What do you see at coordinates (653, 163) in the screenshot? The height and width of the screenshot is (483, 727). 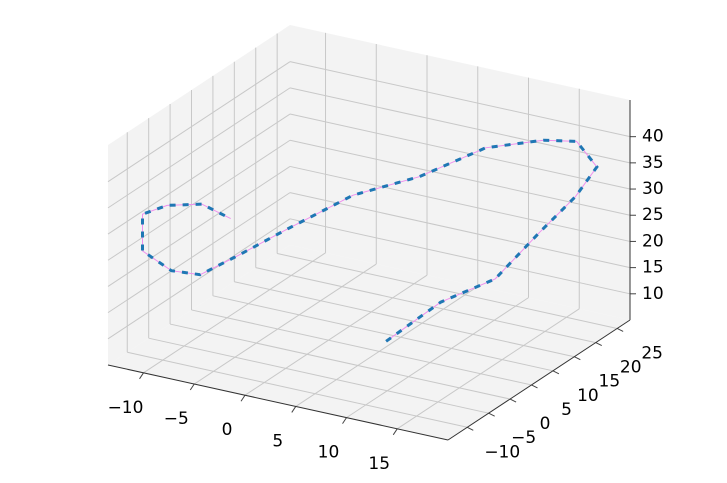 I see `tick-label: 35` at bounding box center [653, 163].